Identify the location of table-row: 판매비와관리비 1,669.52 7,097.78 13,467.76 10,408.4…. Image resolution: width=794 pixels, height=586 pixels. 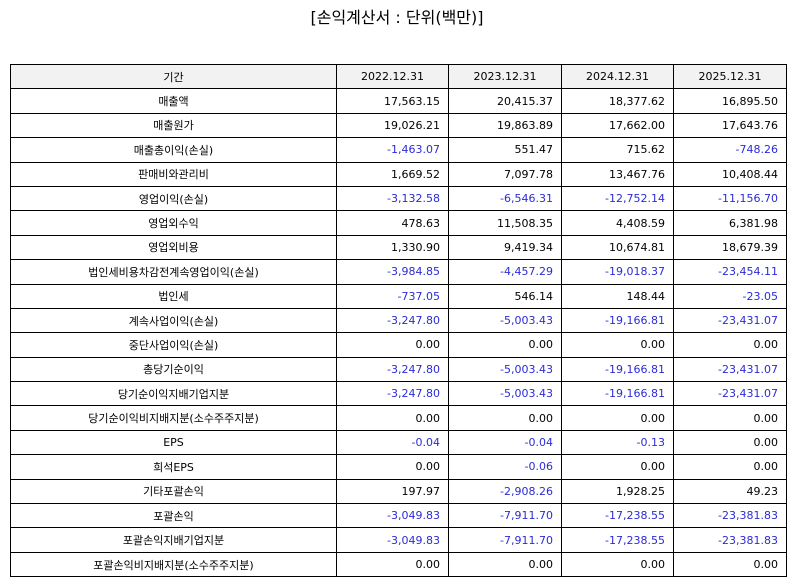
(398, 174).